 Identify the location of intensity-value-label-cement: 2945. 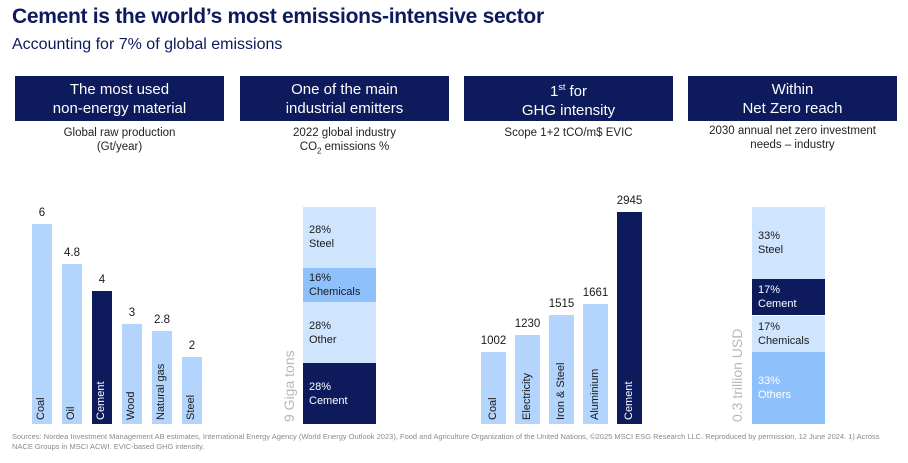
(629, 201).